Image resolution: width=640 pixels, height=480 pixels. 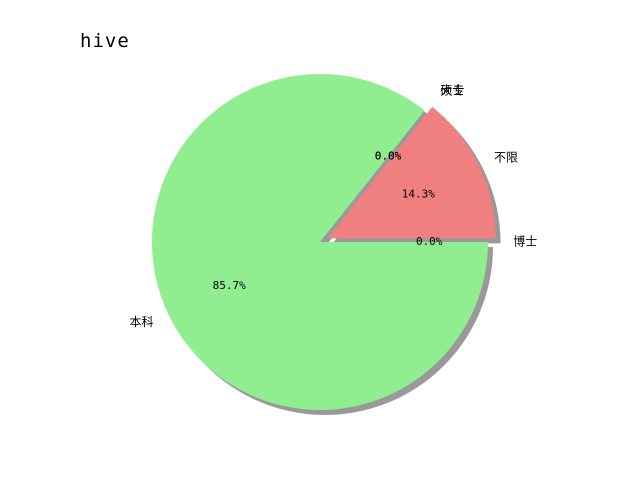 What do you see at coordinates (142, 322) in the screenshot?
I see `slice-label-3: 本科` at bounding box center [142, 322].